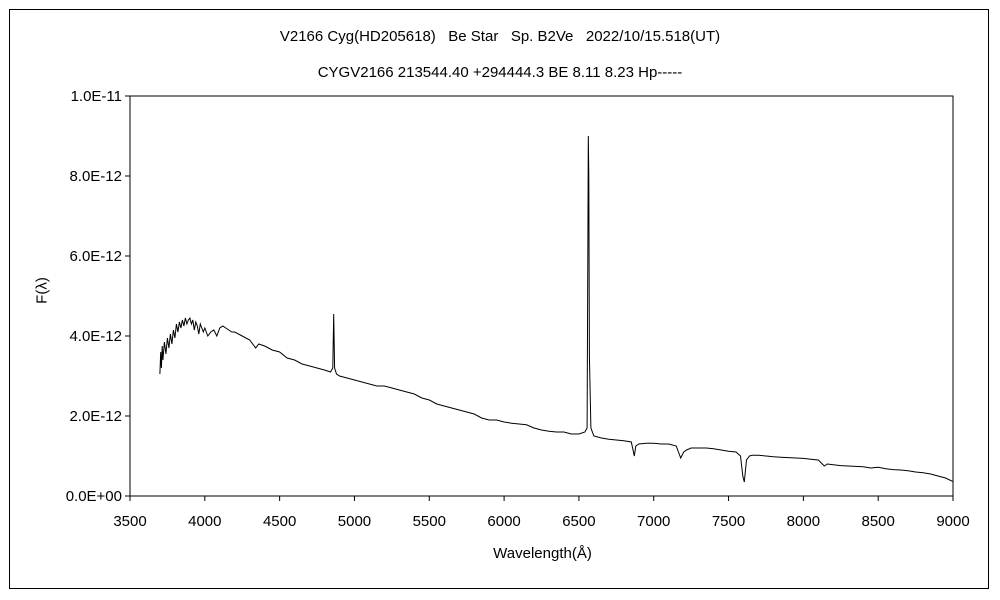  Describe the element at coordinates (503, 521) in the screenshot. I see `x-tick-label: 6000` at that location.